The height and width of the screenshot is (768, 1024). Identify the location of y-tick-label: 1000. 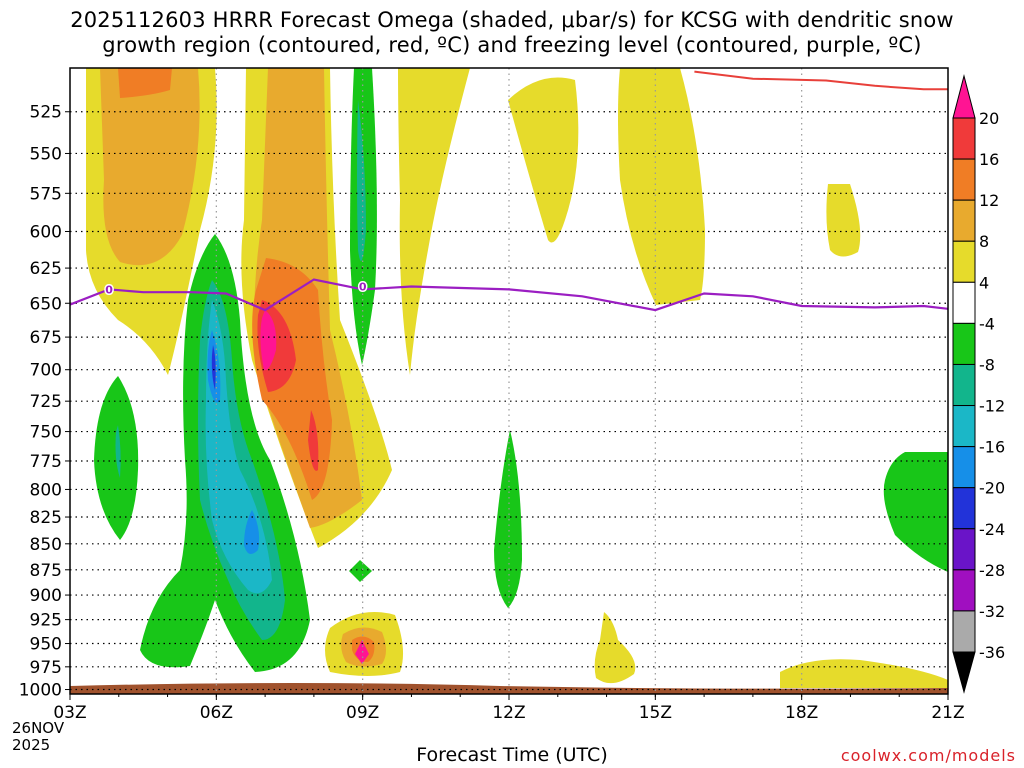
(40, 691).